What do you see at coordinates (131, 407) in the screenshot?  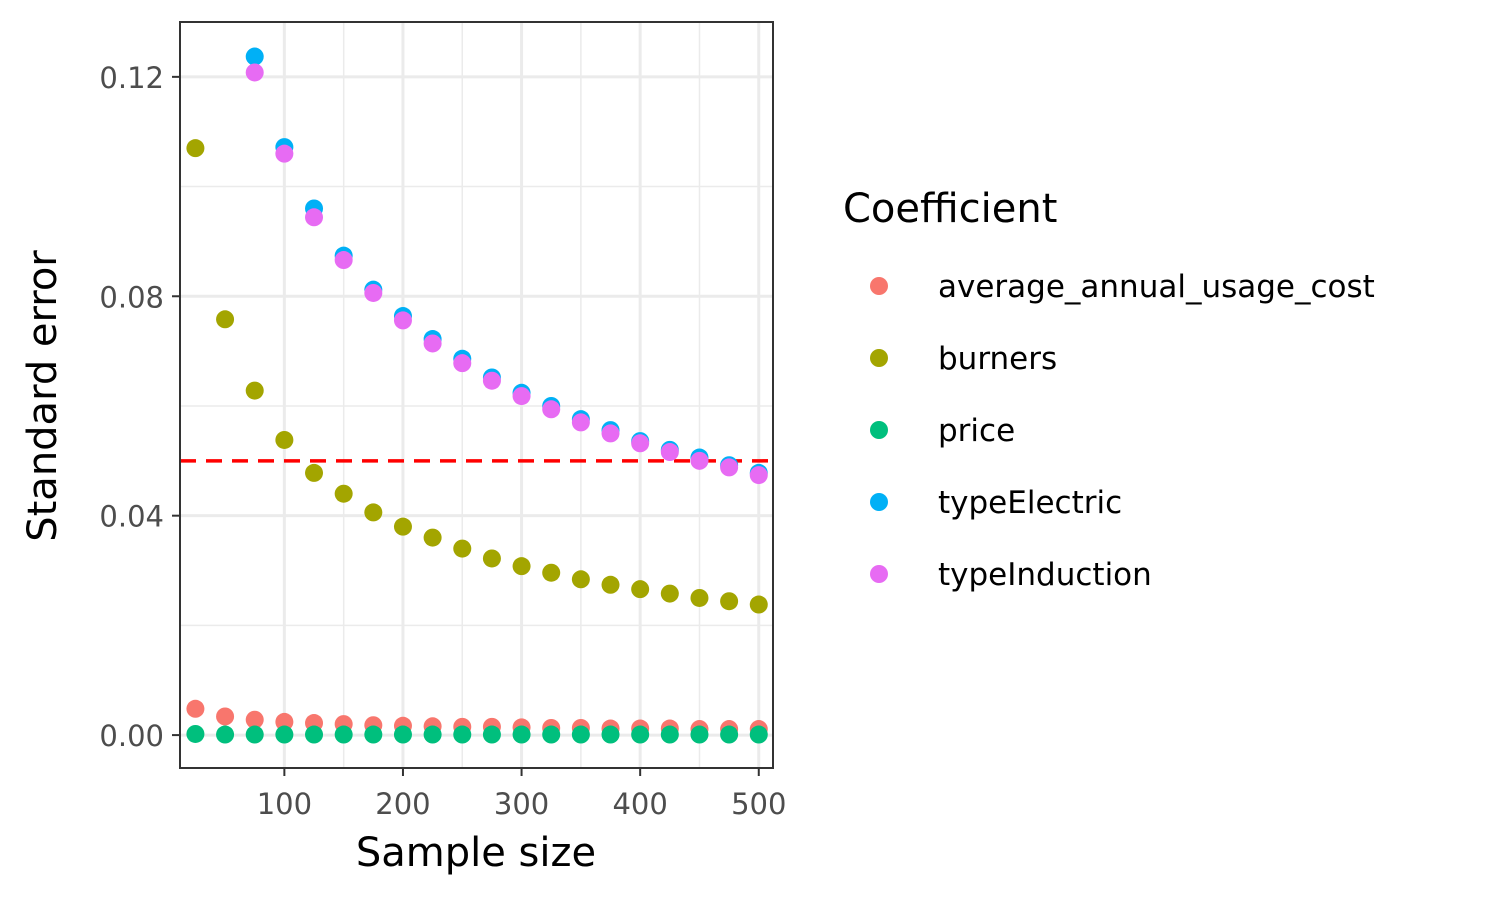 I see `y-tick-labels: 0.00 0.04 0.08 0.12` at bounding box center [131, 407].